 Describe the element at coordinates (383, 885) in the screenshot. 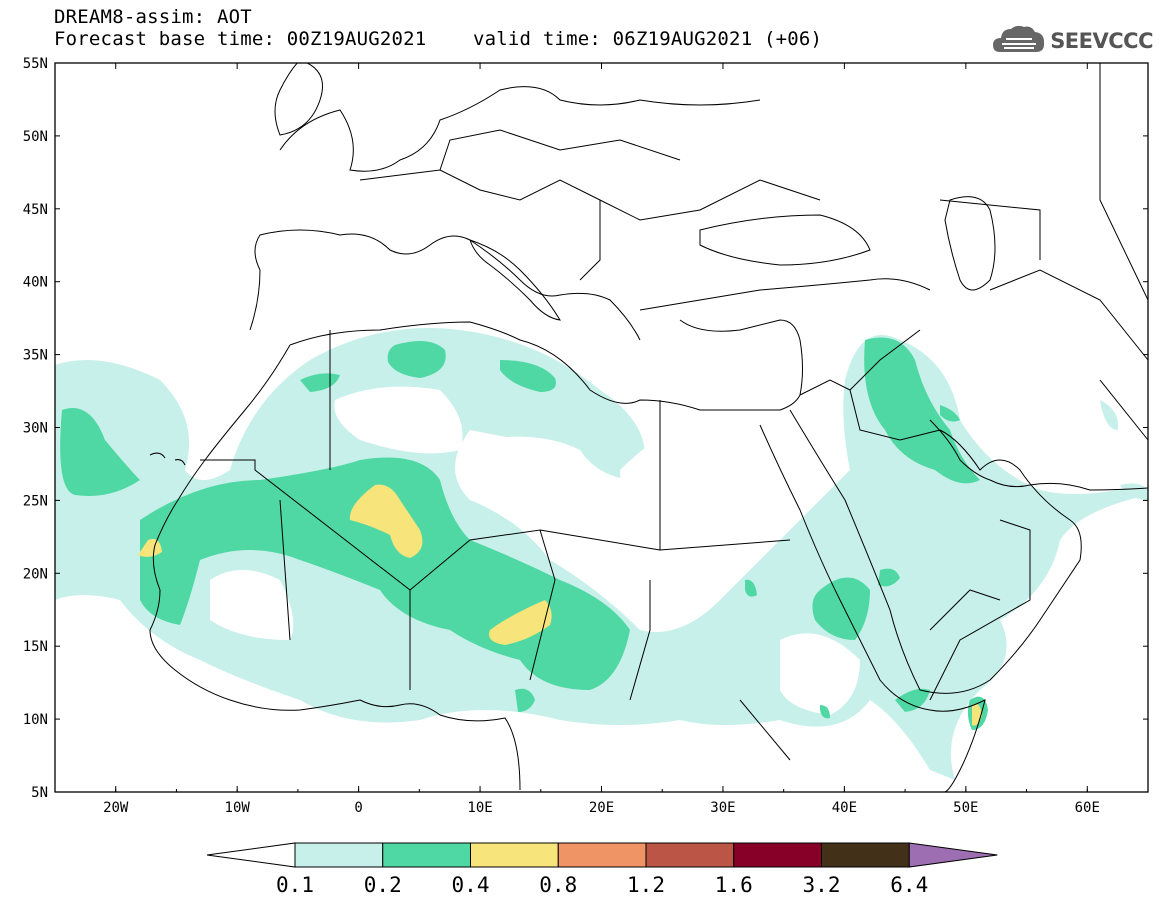

I see `colorbar-label: 0.2` at that location.